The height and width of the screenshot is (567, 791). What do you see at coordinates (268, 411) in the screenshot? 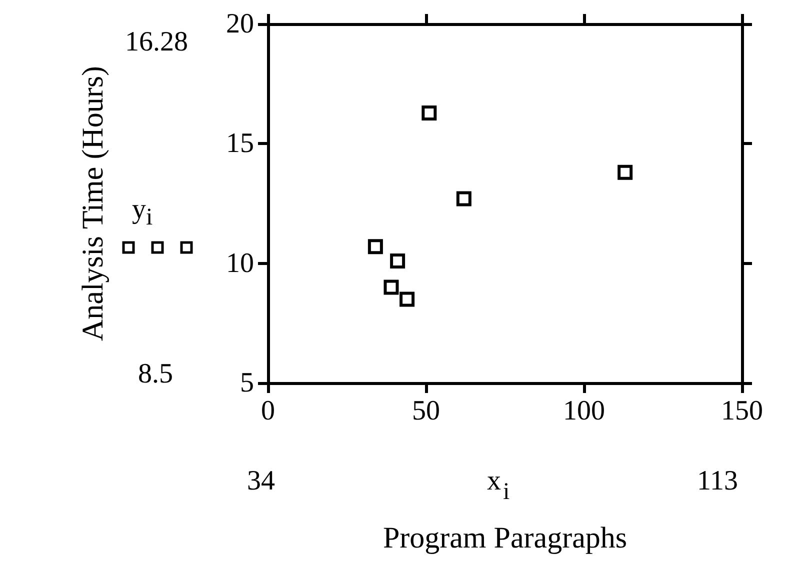
I see `x-tick-label: 0` at bounding box center [268, 411].